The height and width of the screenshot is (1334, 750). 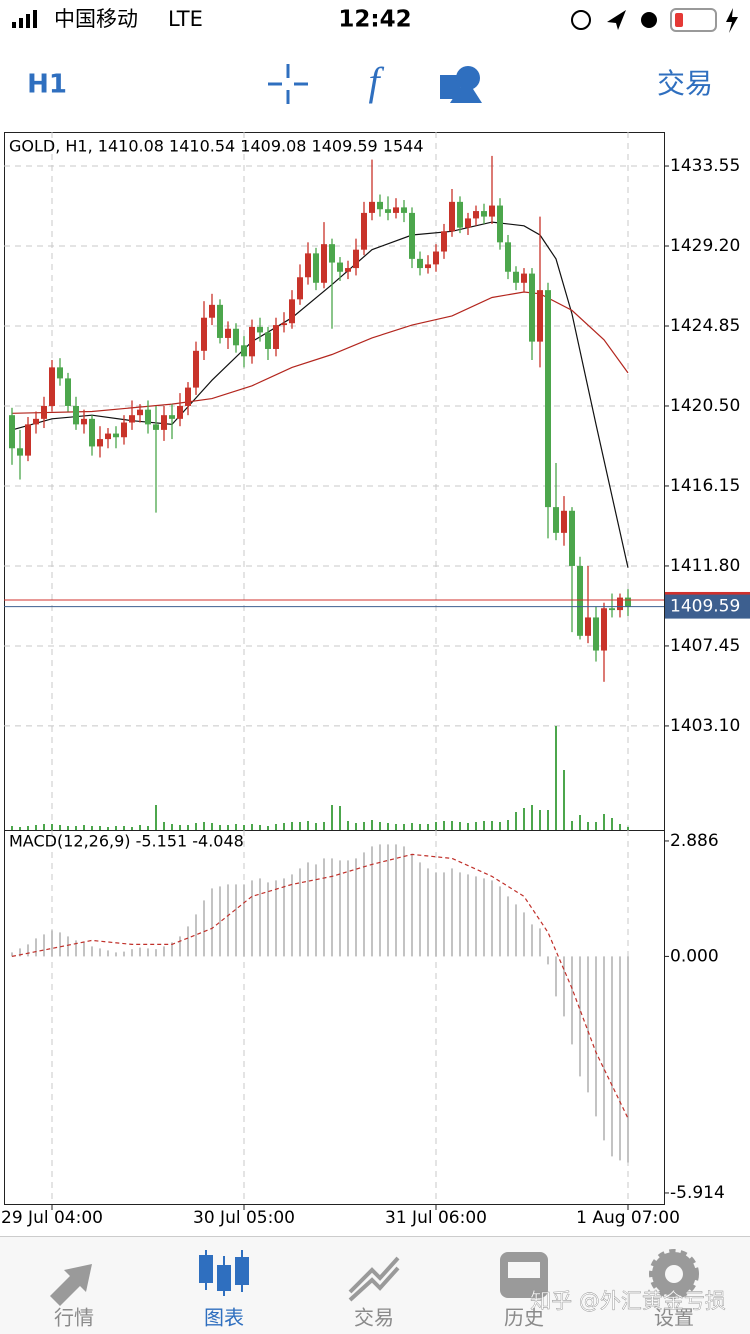 I want to click on x-tick-label: 1 Aug 07:00, so click(x=628, y=1218).